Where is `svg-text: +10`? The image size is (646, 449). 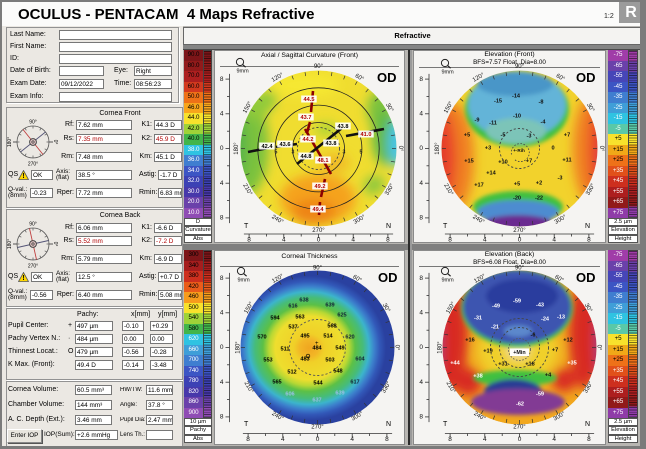
svg-text: +10 is located at coordinates (503, 162).